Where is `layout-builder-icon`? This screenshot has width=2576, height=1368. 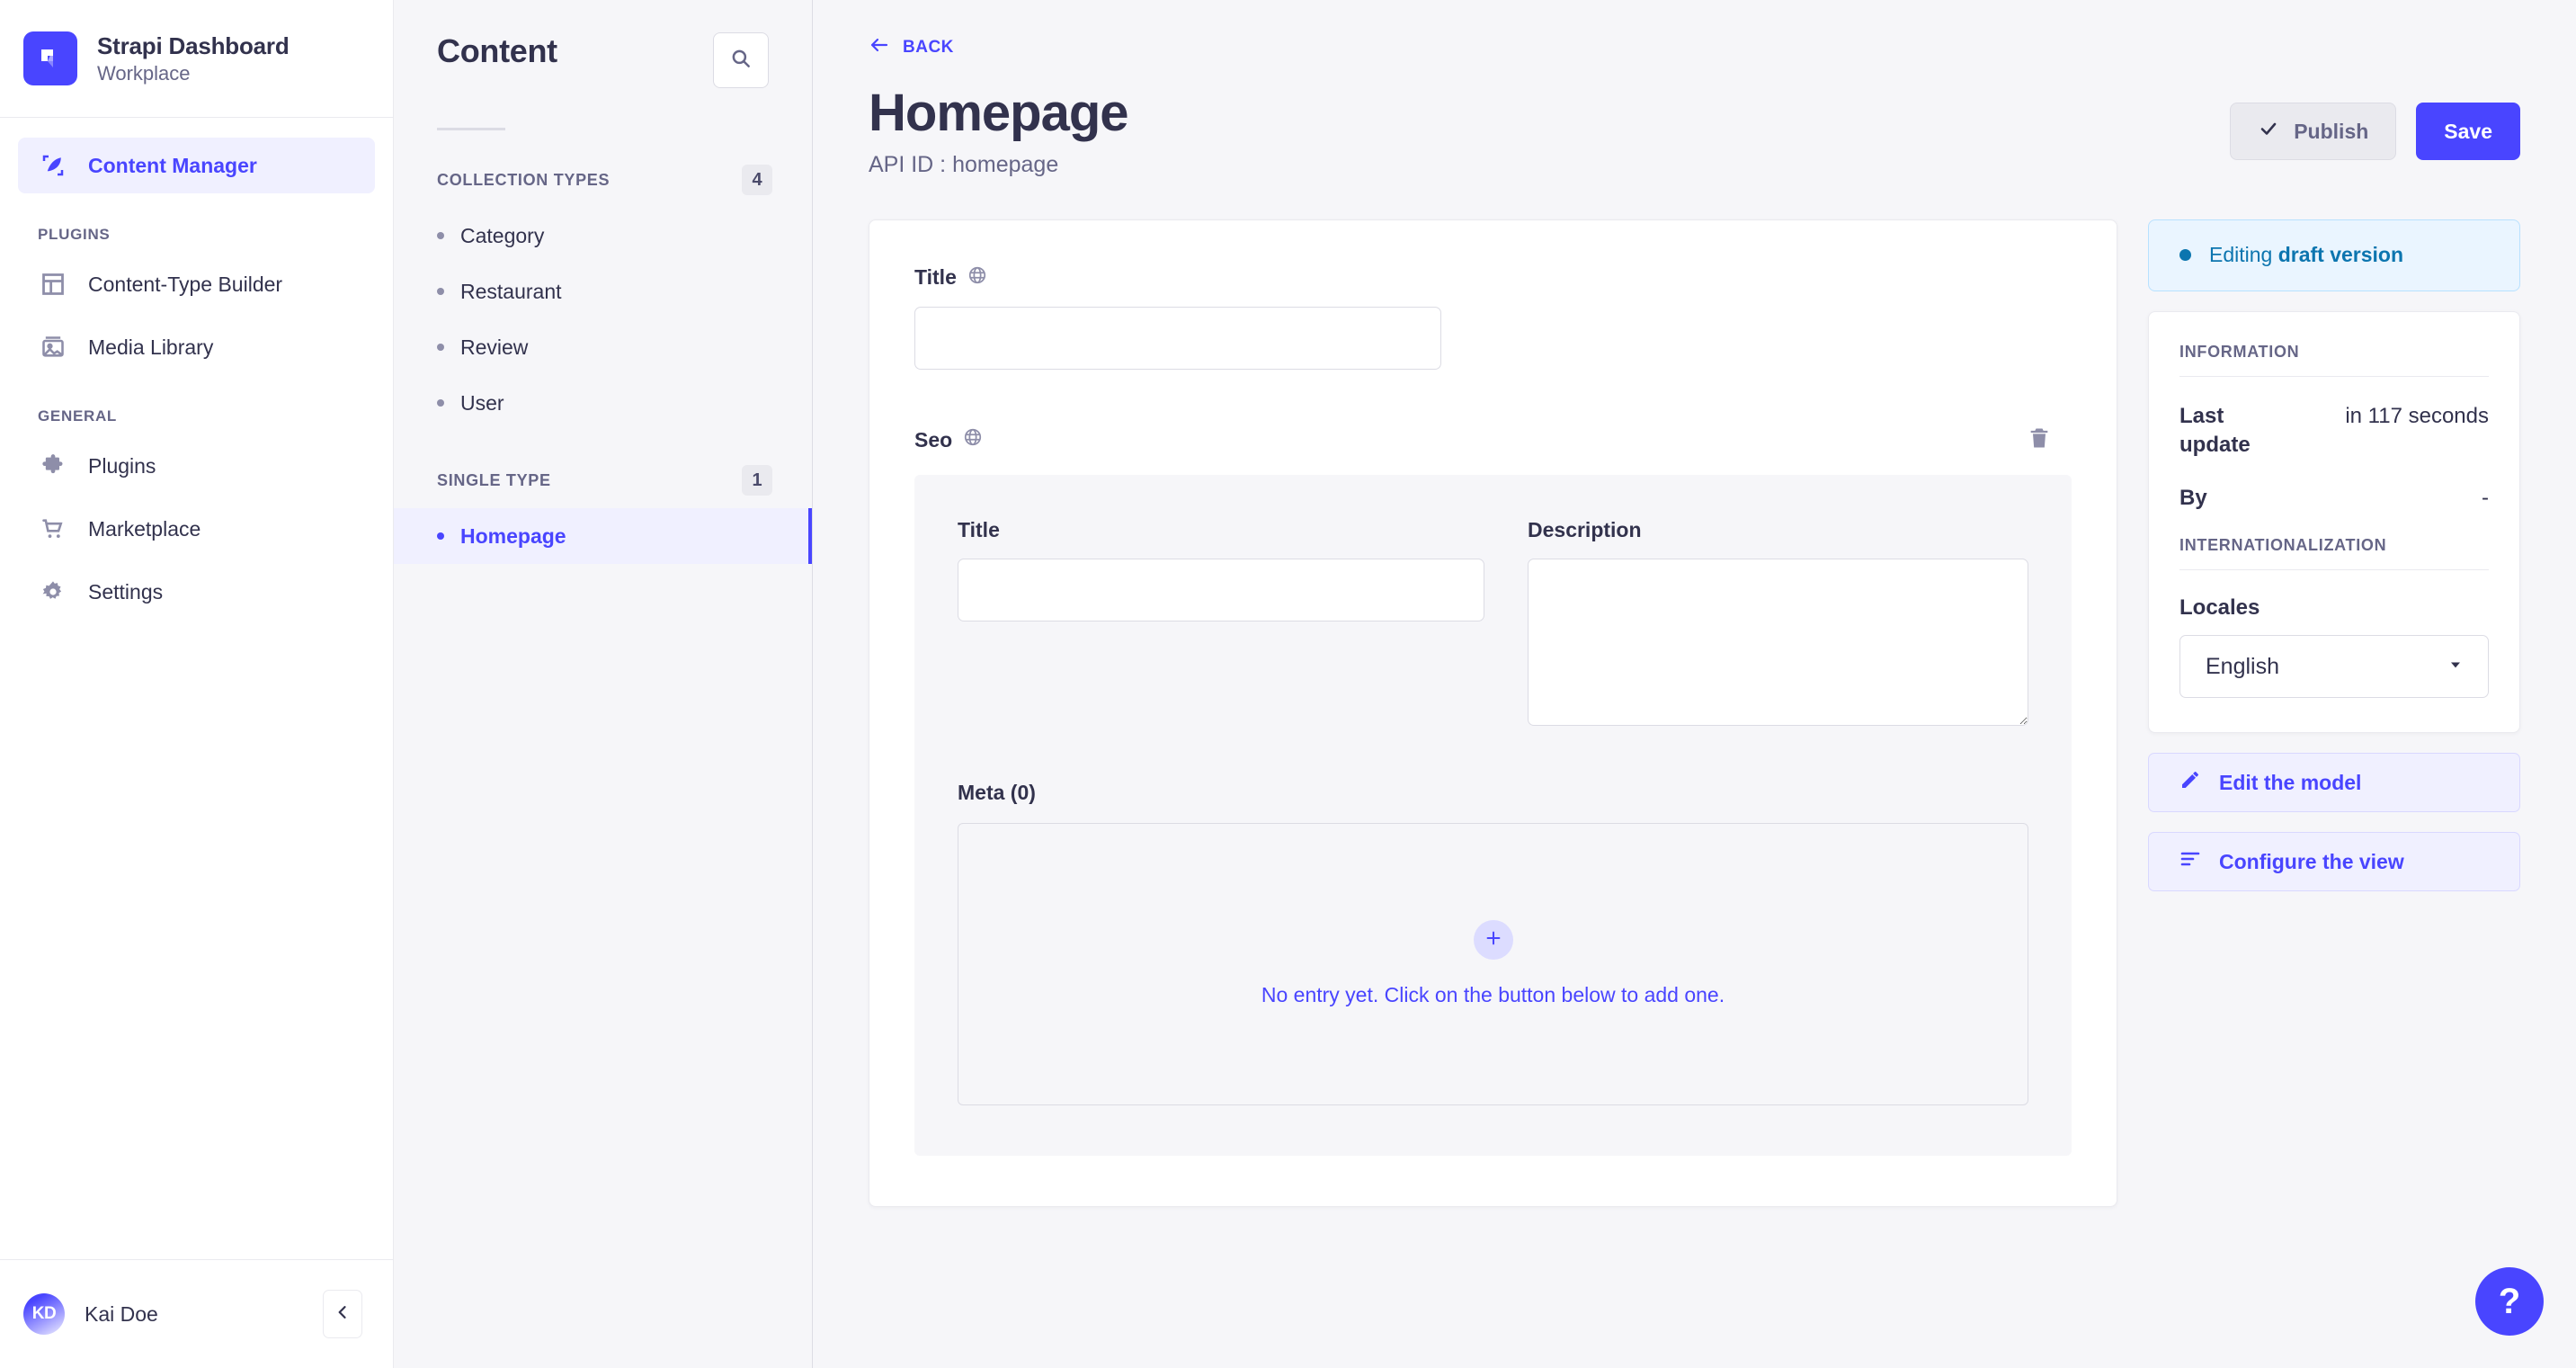 layout-builder-icon is located at coordinates (53, 285).